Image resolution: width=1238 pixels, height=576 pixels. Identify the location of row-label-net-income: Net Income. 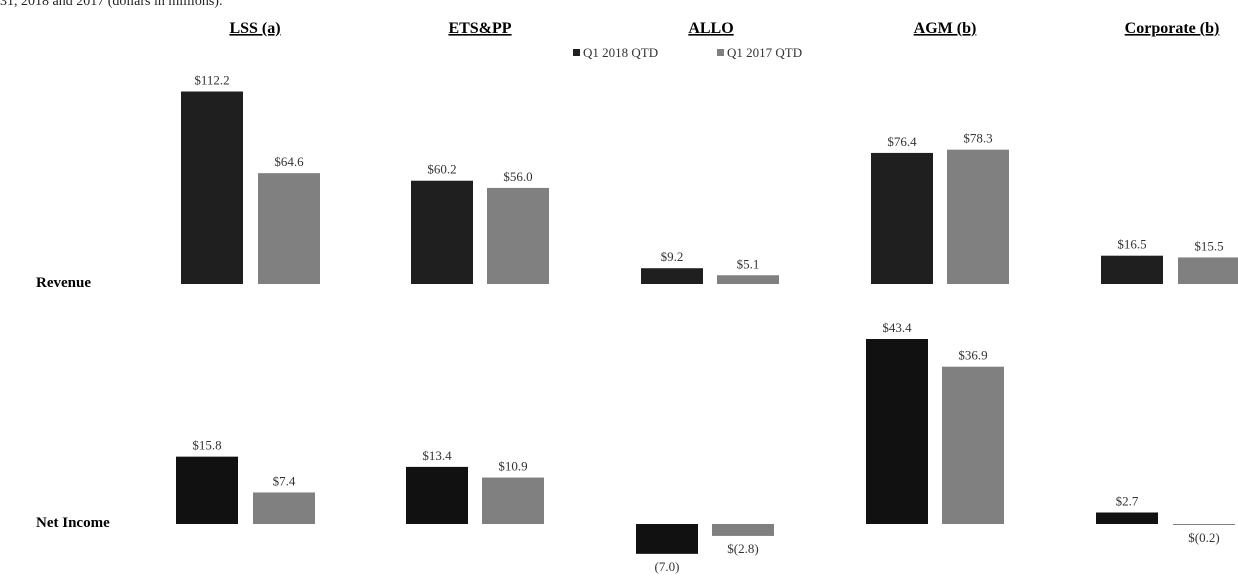
(73, 523).